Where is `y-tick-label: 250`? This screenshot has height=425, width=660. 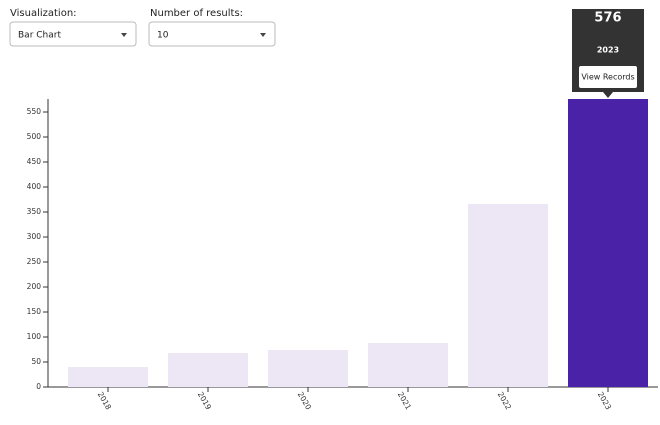 y-tick-label: 250 is located at coordinates (34, 261).